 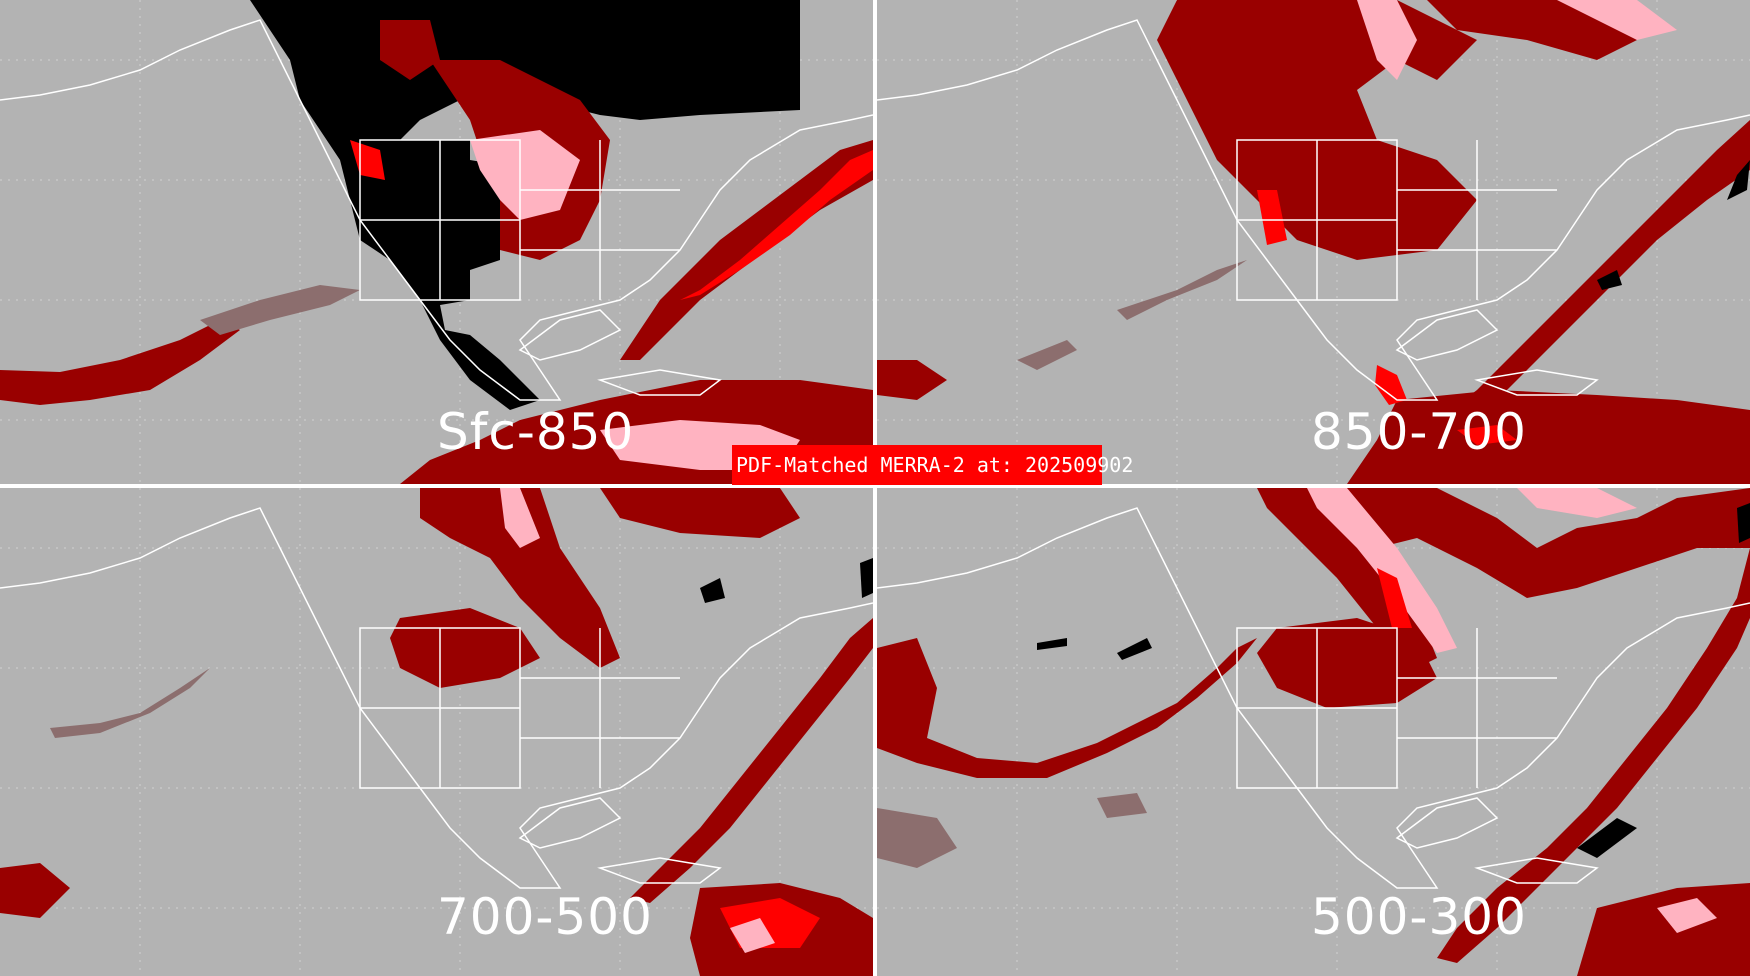 What do you see at coordinates (545, 917) in the screenshot?
I see `panel-label: 700-500` at bounding box center [545, 917].